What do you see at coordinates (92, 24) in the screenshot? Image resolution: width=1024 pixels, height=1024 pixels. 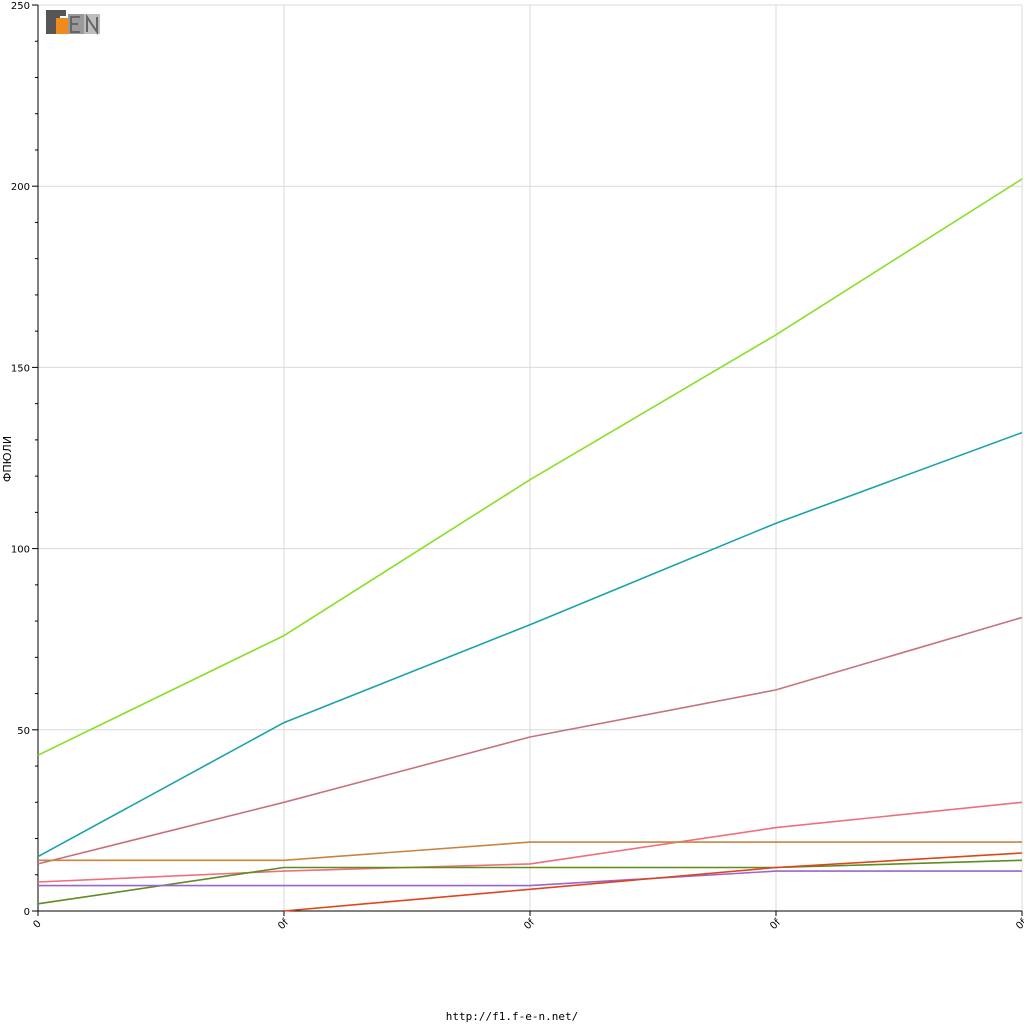 I see `logo-n-mark` at bounding box center [92, 24].